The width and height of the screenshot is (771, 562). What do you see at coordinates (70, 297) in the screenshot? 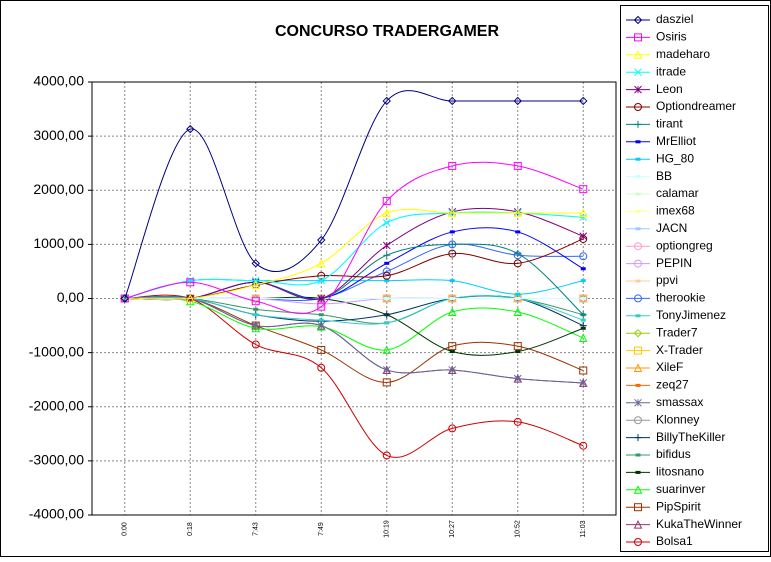
I see `y-tick-label: 0,00` at bounding box center [70, 297].